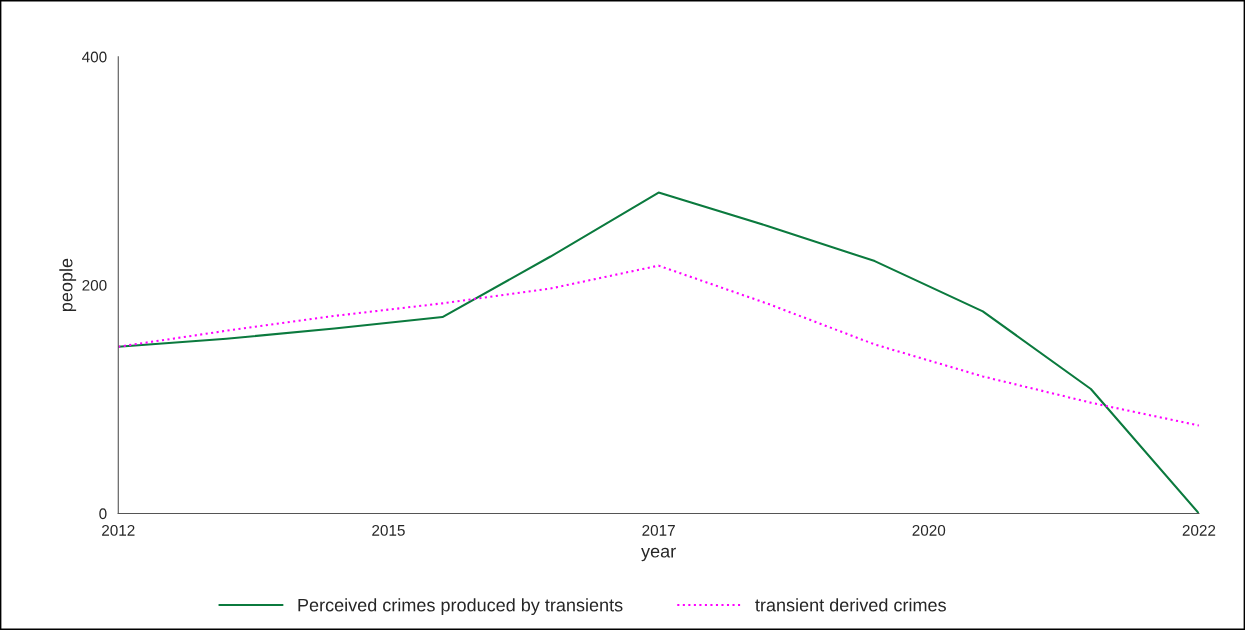 The height and width of the screenshot is (630, 1245). Describe the element at coordinates (94, 57) in the screenshot. I see `y-tick-label: 400` at that location.